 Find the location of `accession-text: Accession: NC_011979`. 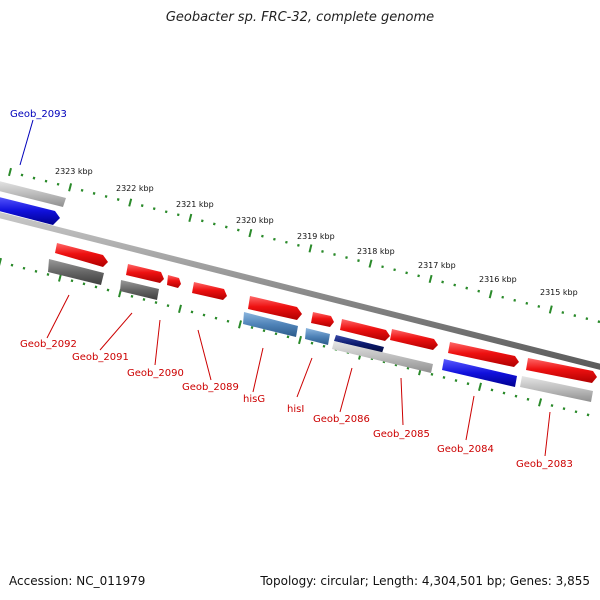

accession-text: Accession: NC_011979 is located at coordinates (77, 581).